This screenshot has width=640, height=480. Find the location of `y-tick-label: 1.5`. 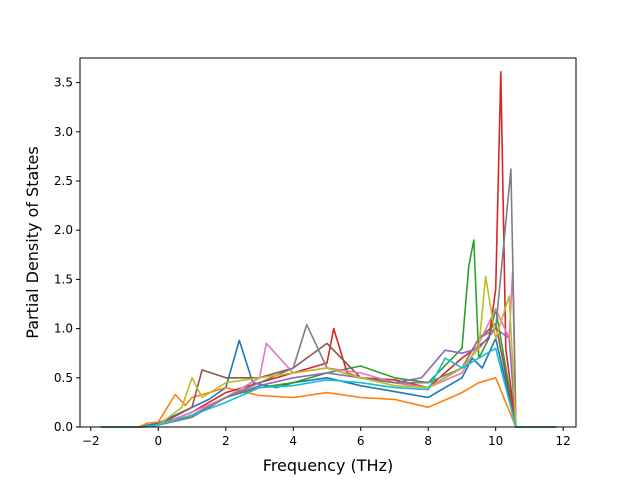

y-tick-label: 1.5 is located at coordinates (63, 279).